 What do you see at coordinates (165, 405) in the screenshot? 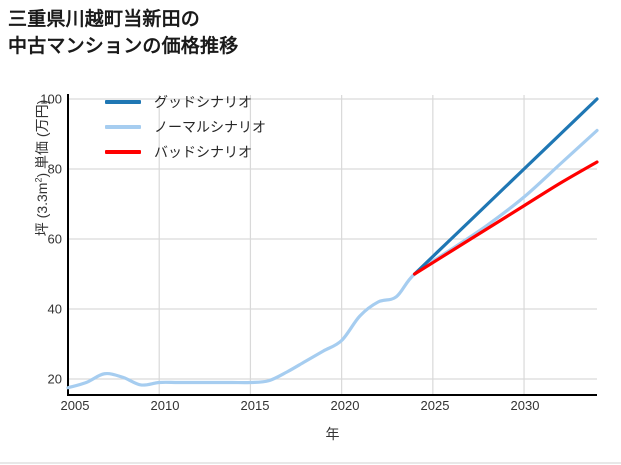
I see `x-tick-2010: 2010` at bounding box center [165, 405].